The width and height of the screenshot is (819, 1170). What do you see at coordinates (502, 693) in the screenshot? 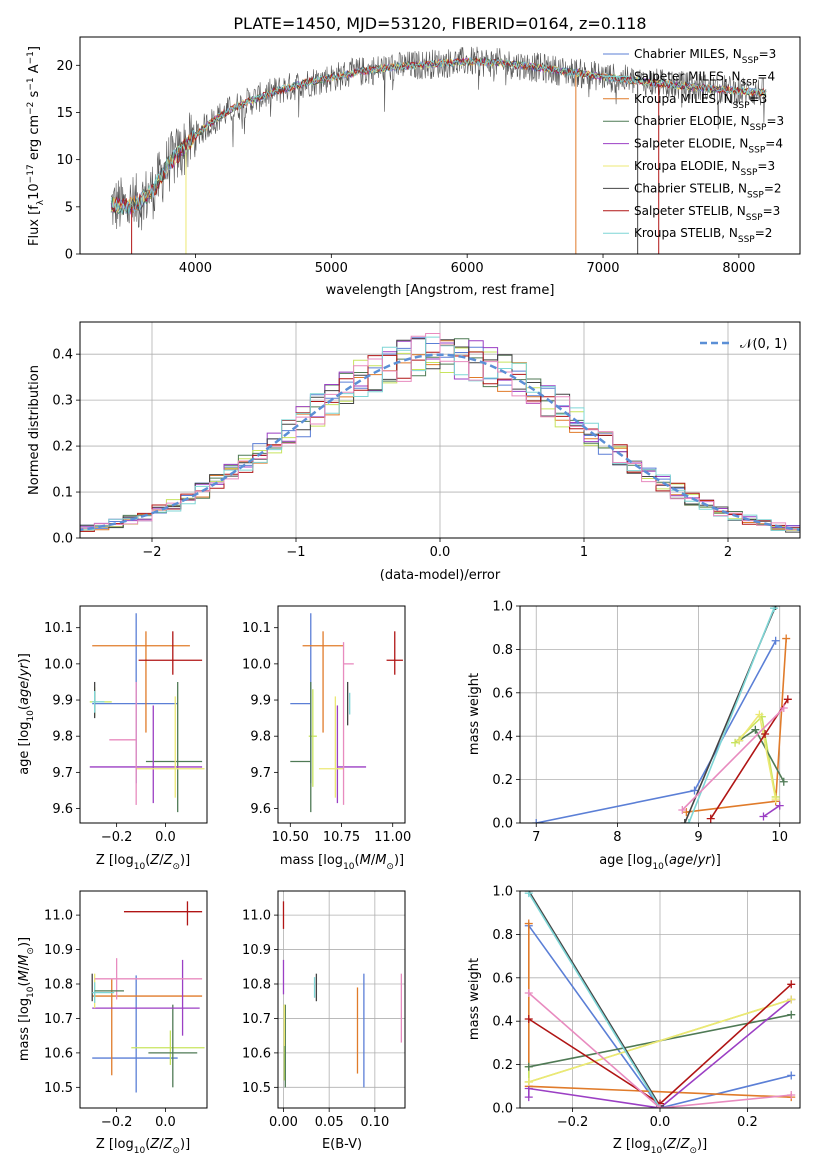
I see `y-tick-label: 0.6` at bounding box center [502, 693].